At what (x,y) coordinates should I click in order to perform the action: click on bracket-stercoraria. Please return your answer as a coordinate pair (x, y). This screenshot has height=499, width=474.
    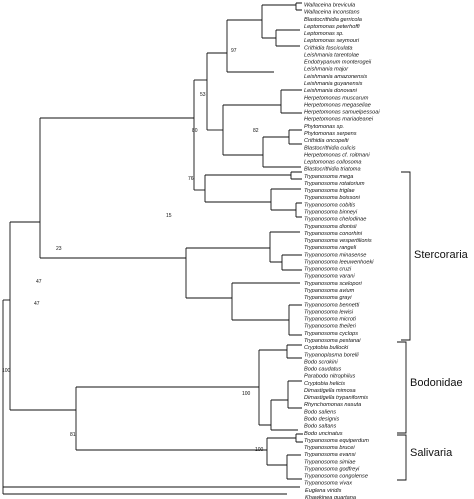
    Looking at the image, I should click on (406, 256).